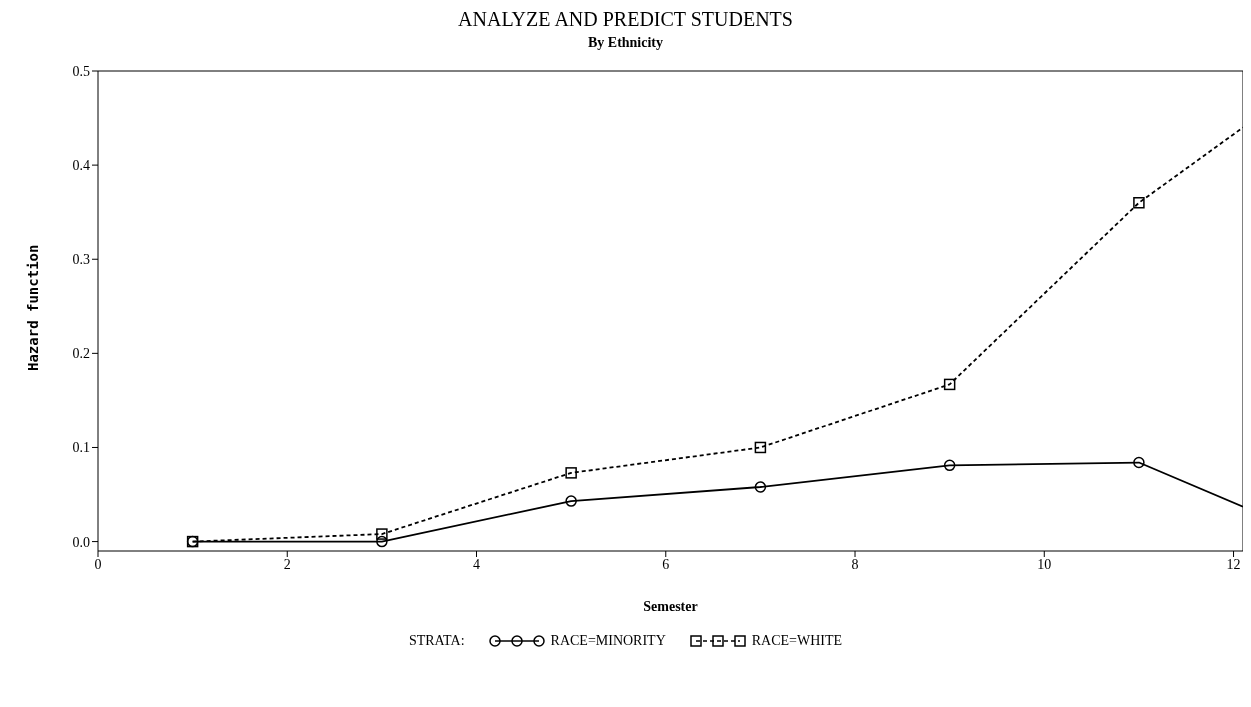 The width and height of the screenshot is (1251, 707). I want to click on y-tick-label: 0.4, so click(81, 166).